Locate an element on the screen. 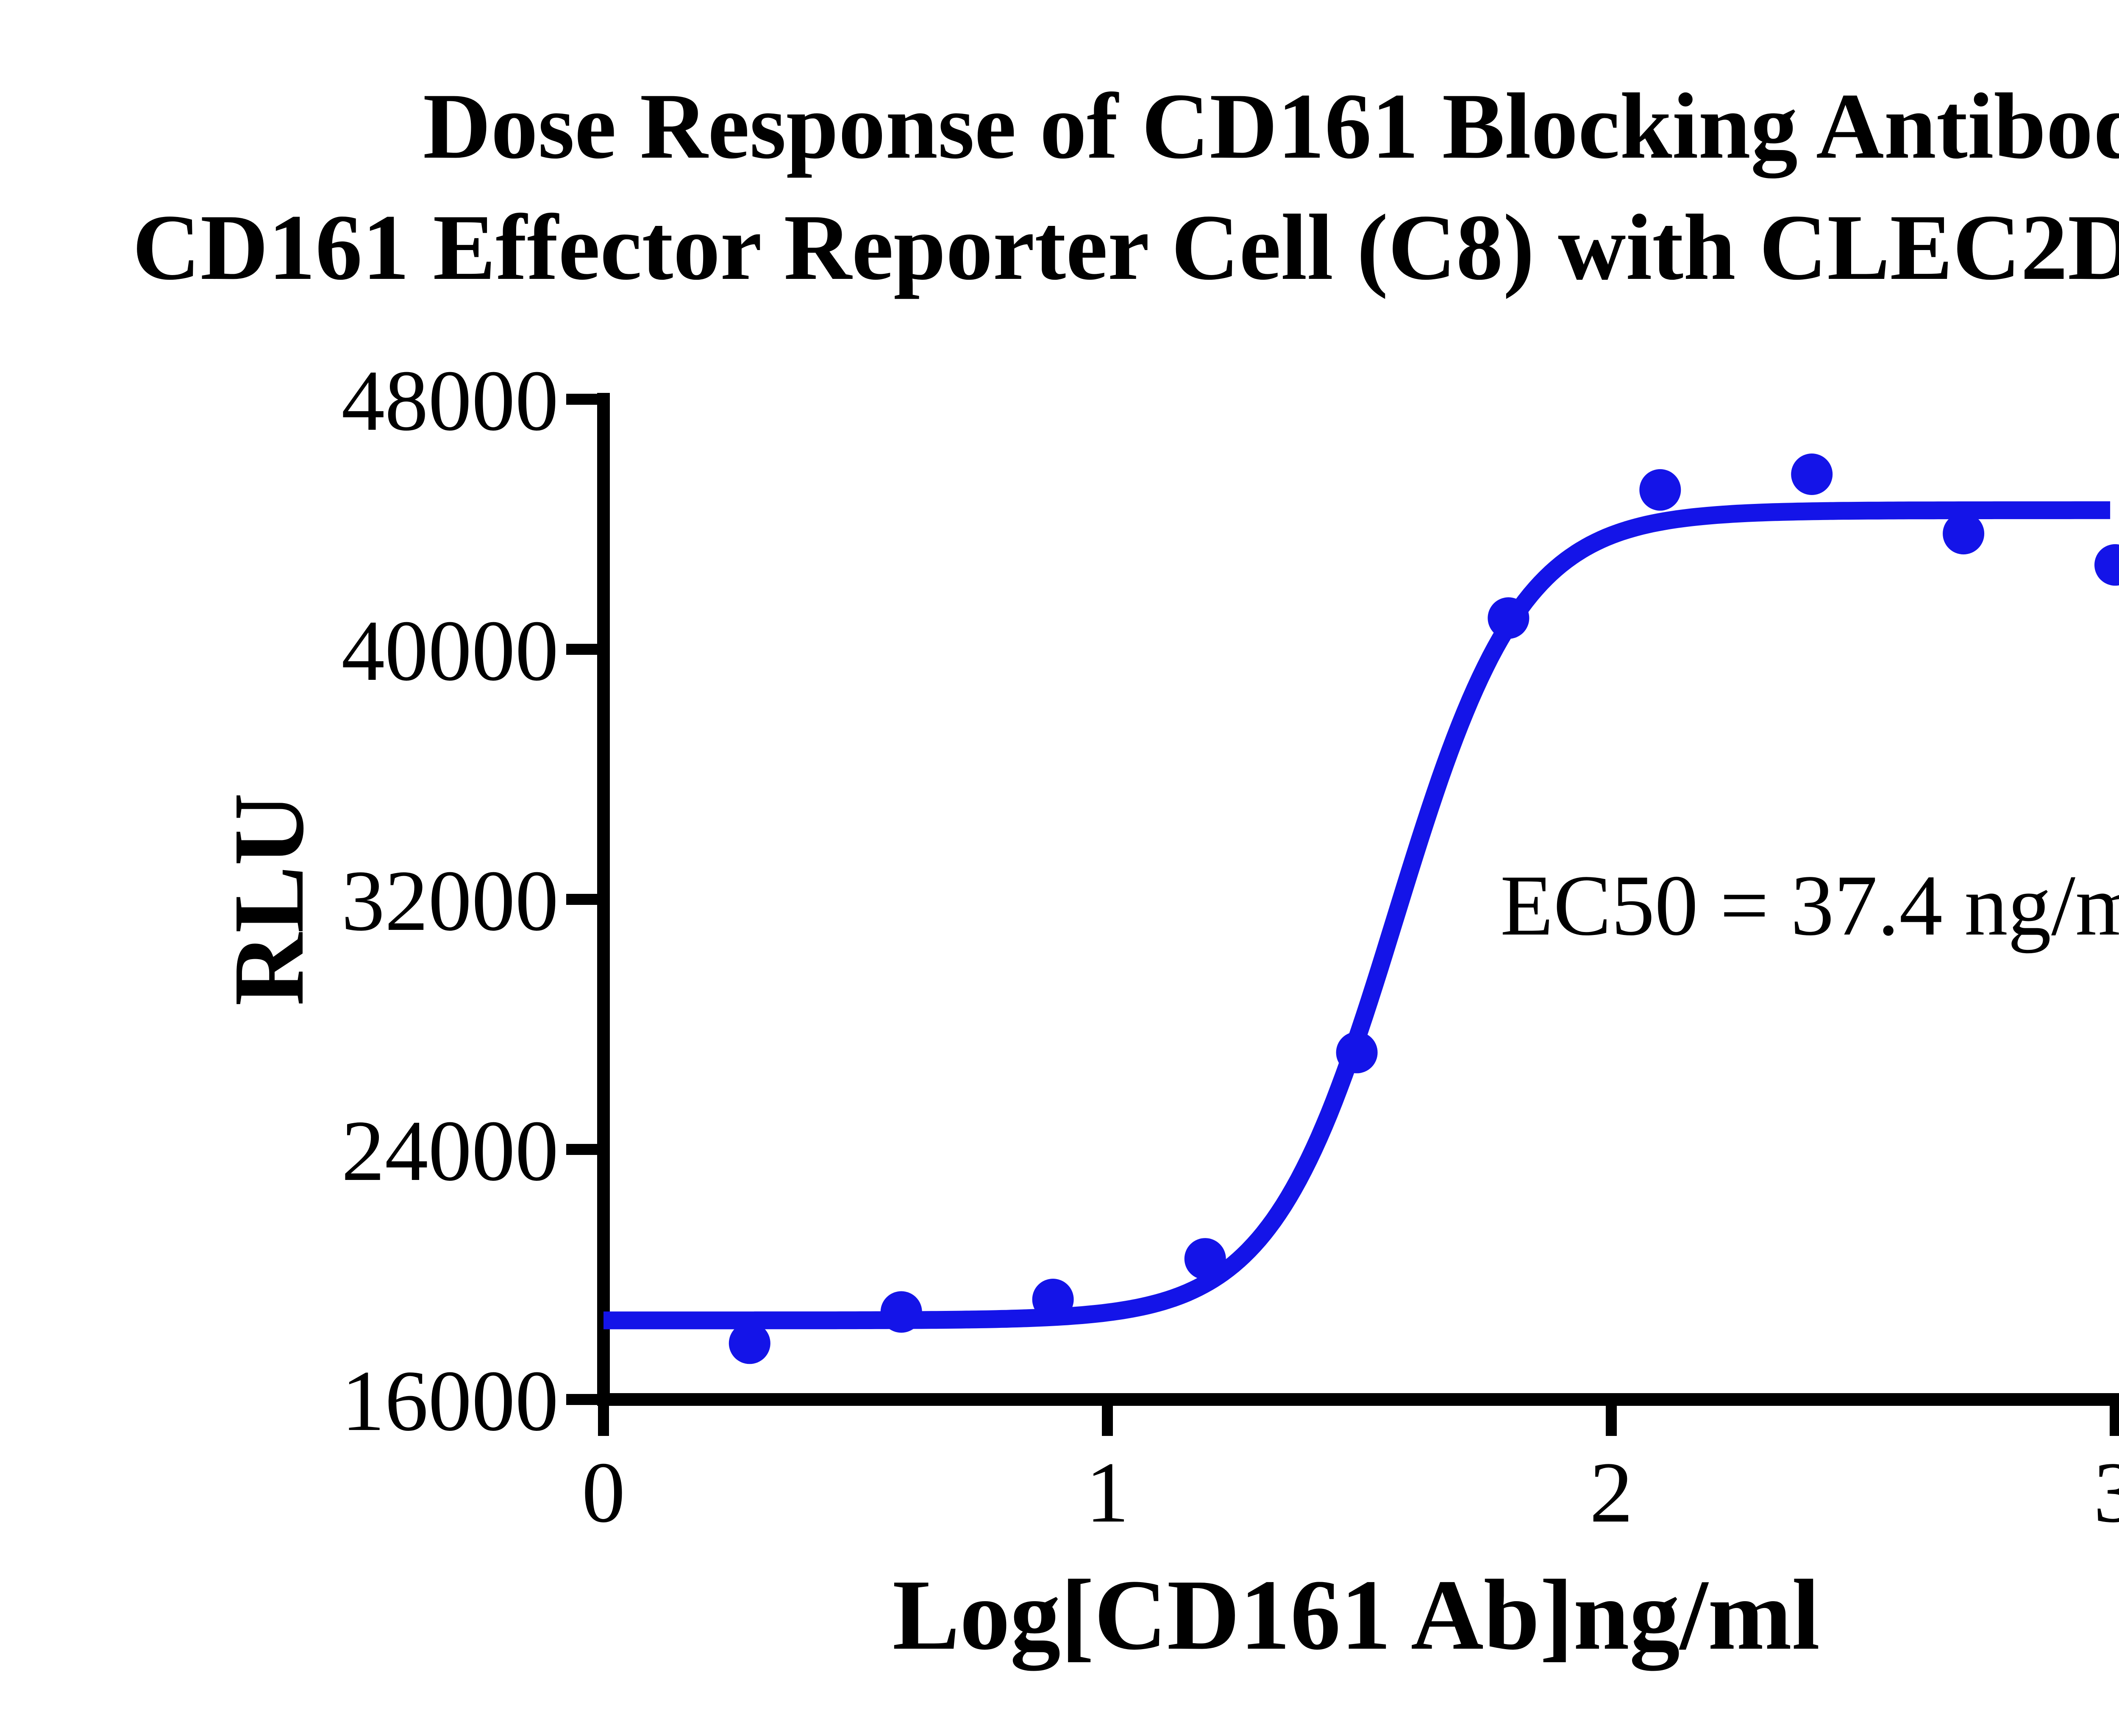  y-tick-label: 32000 is located at coordinates (450, 901).